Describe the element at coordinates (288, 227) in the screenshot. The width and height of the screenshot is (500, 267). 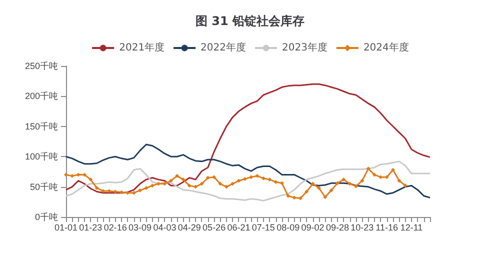
I see `x-tick-label: 08-09` at that location.